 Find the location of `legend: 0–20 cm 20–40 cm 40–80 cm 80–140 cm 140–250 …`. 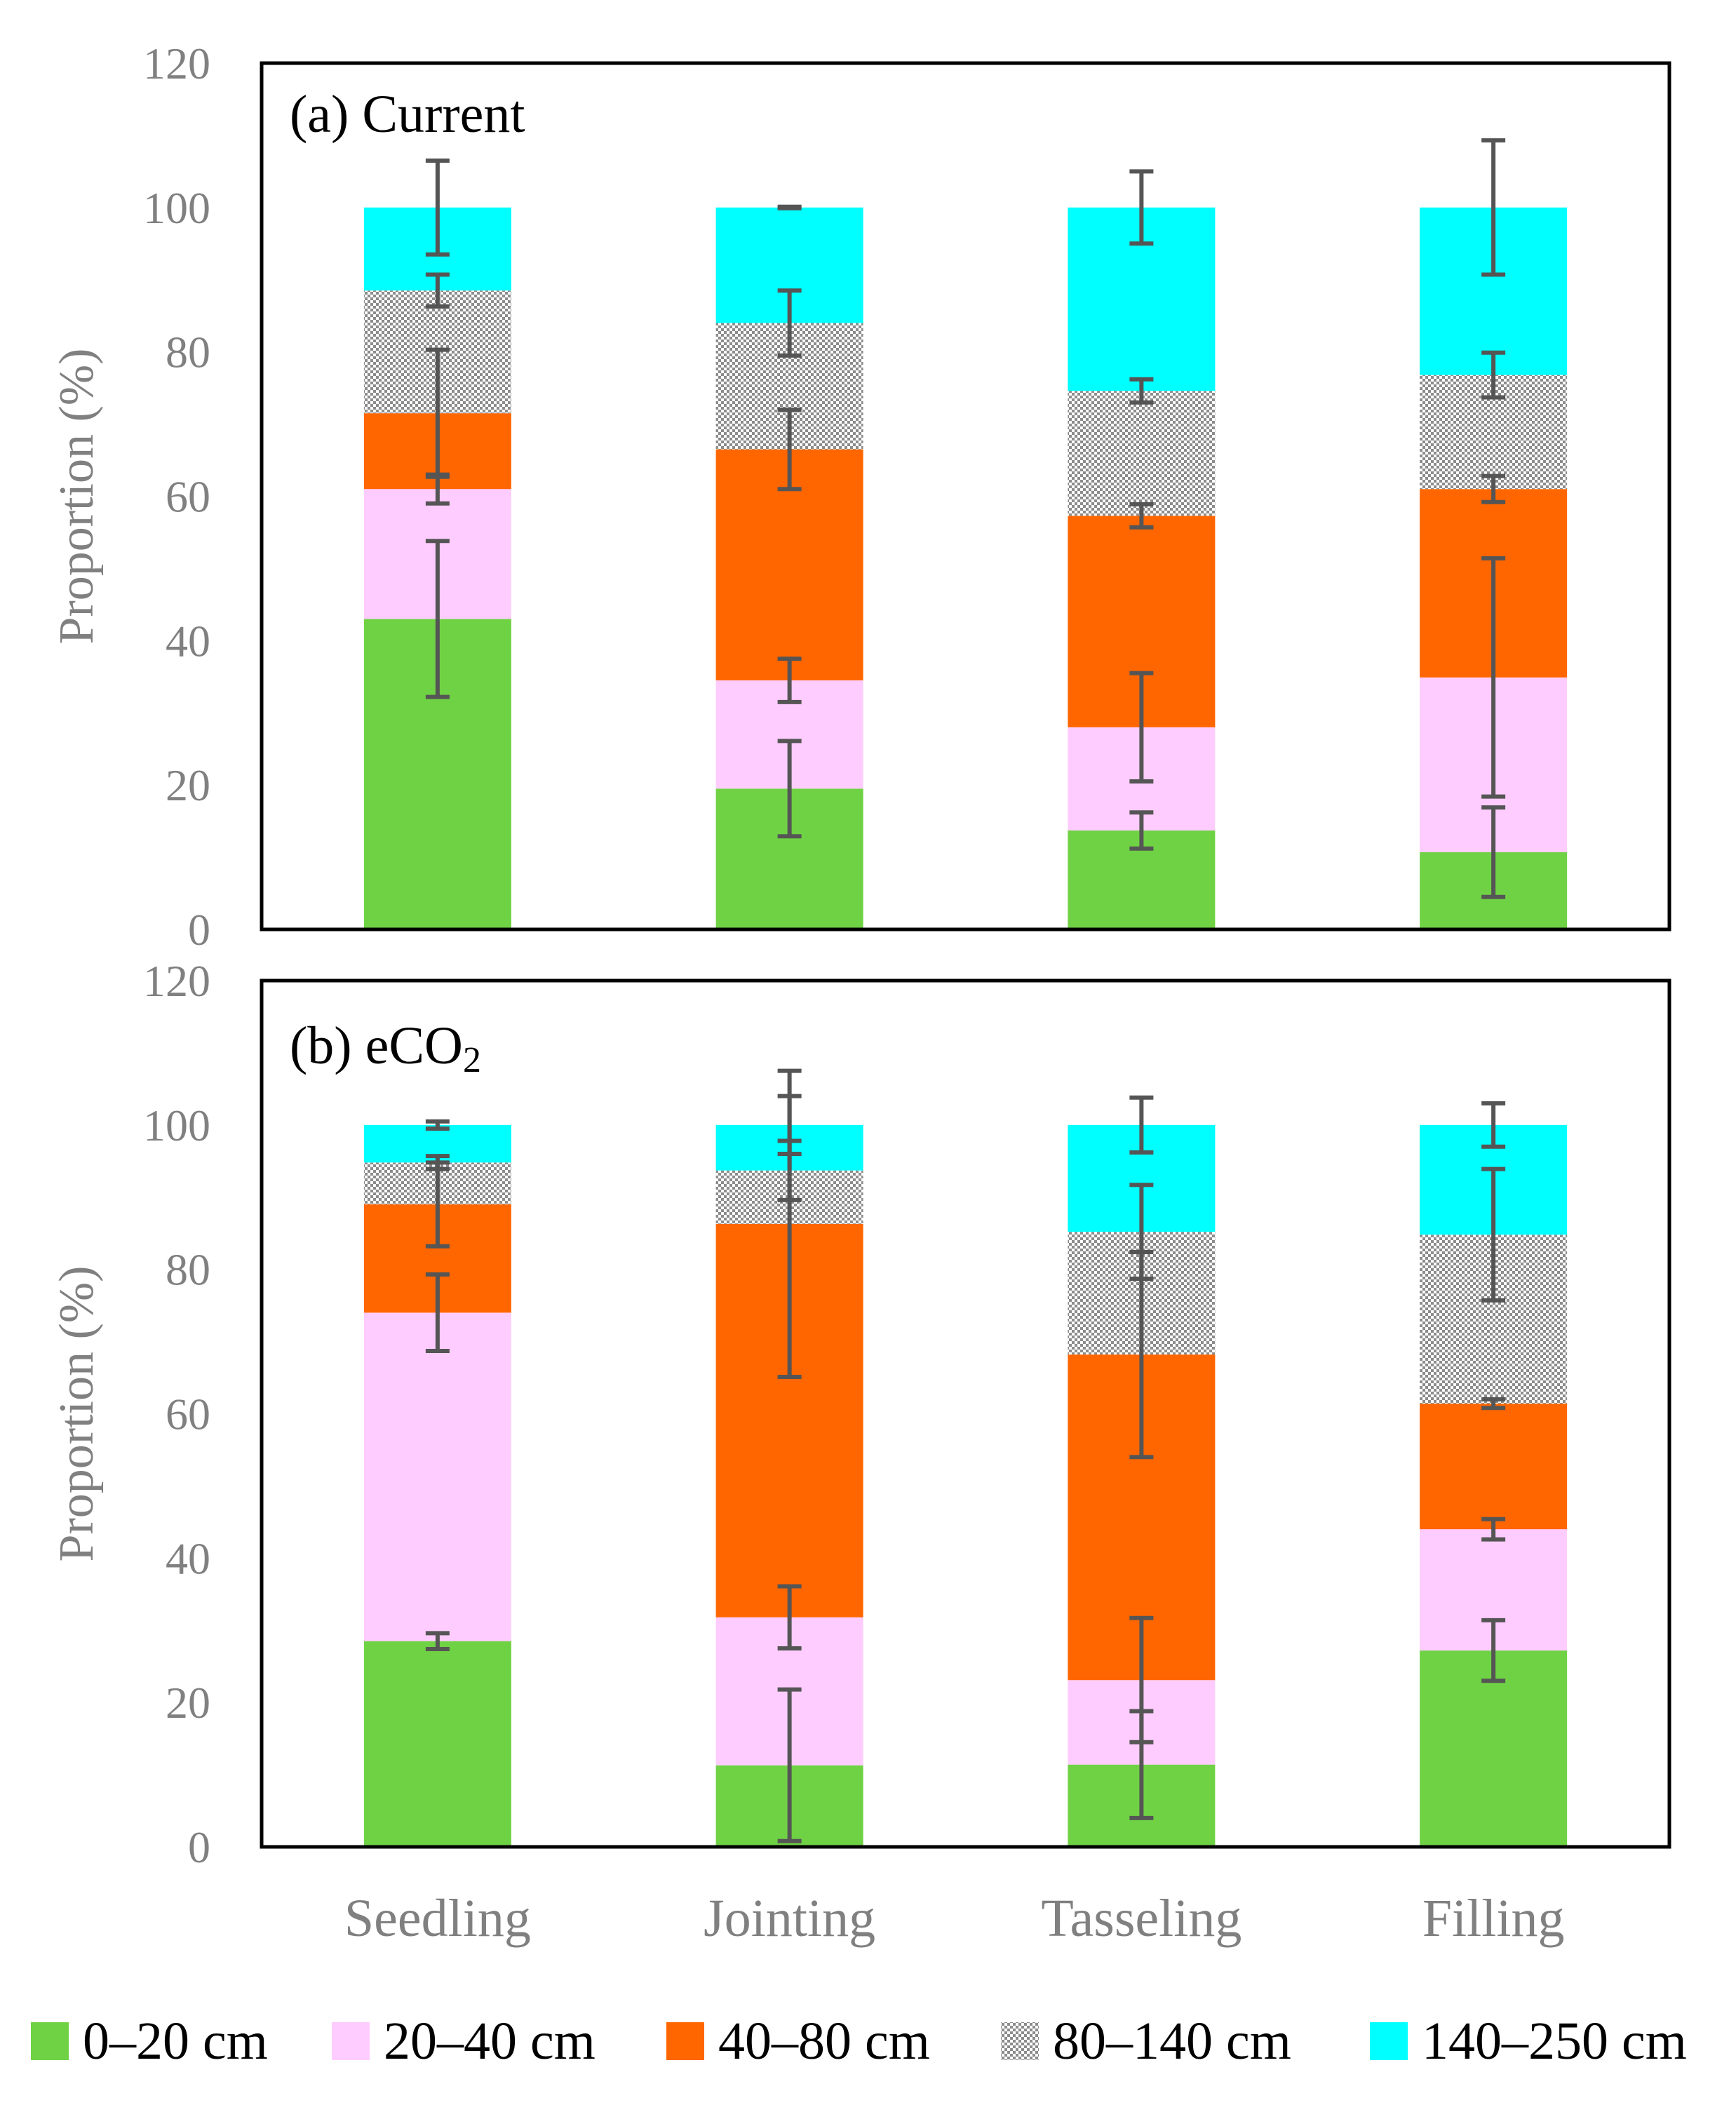

legend: 0–20 cm 20–40 cm 40–80 cm 80–140 cm 140–250 … is located at coordinates (859, 2042).